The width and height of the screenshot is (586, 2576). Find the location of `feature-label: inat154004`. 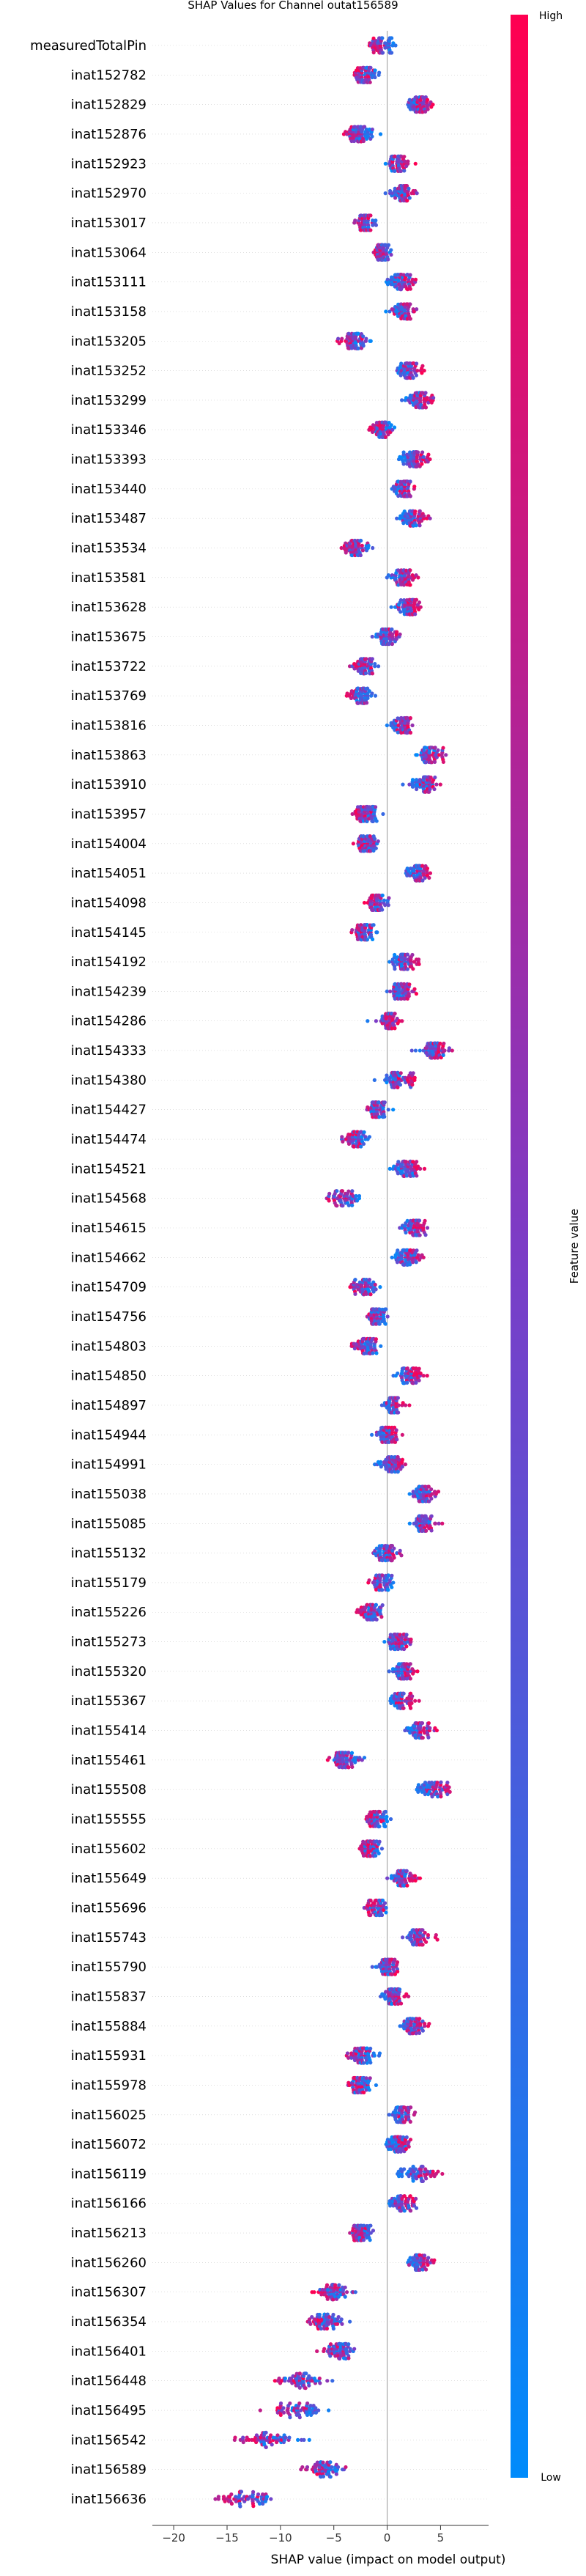

feature-label: inat154004 is located at coordinates (109, 844).